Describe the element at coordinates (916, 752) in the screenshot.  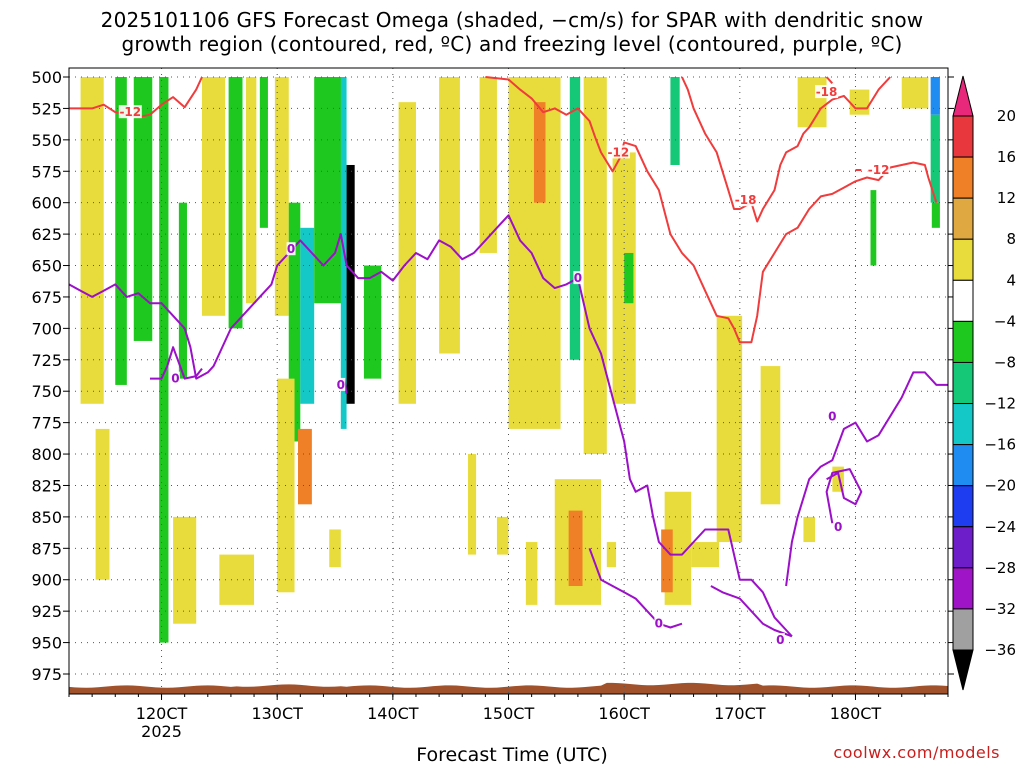
I see `credit-link: coolwx.com/models` at that location.